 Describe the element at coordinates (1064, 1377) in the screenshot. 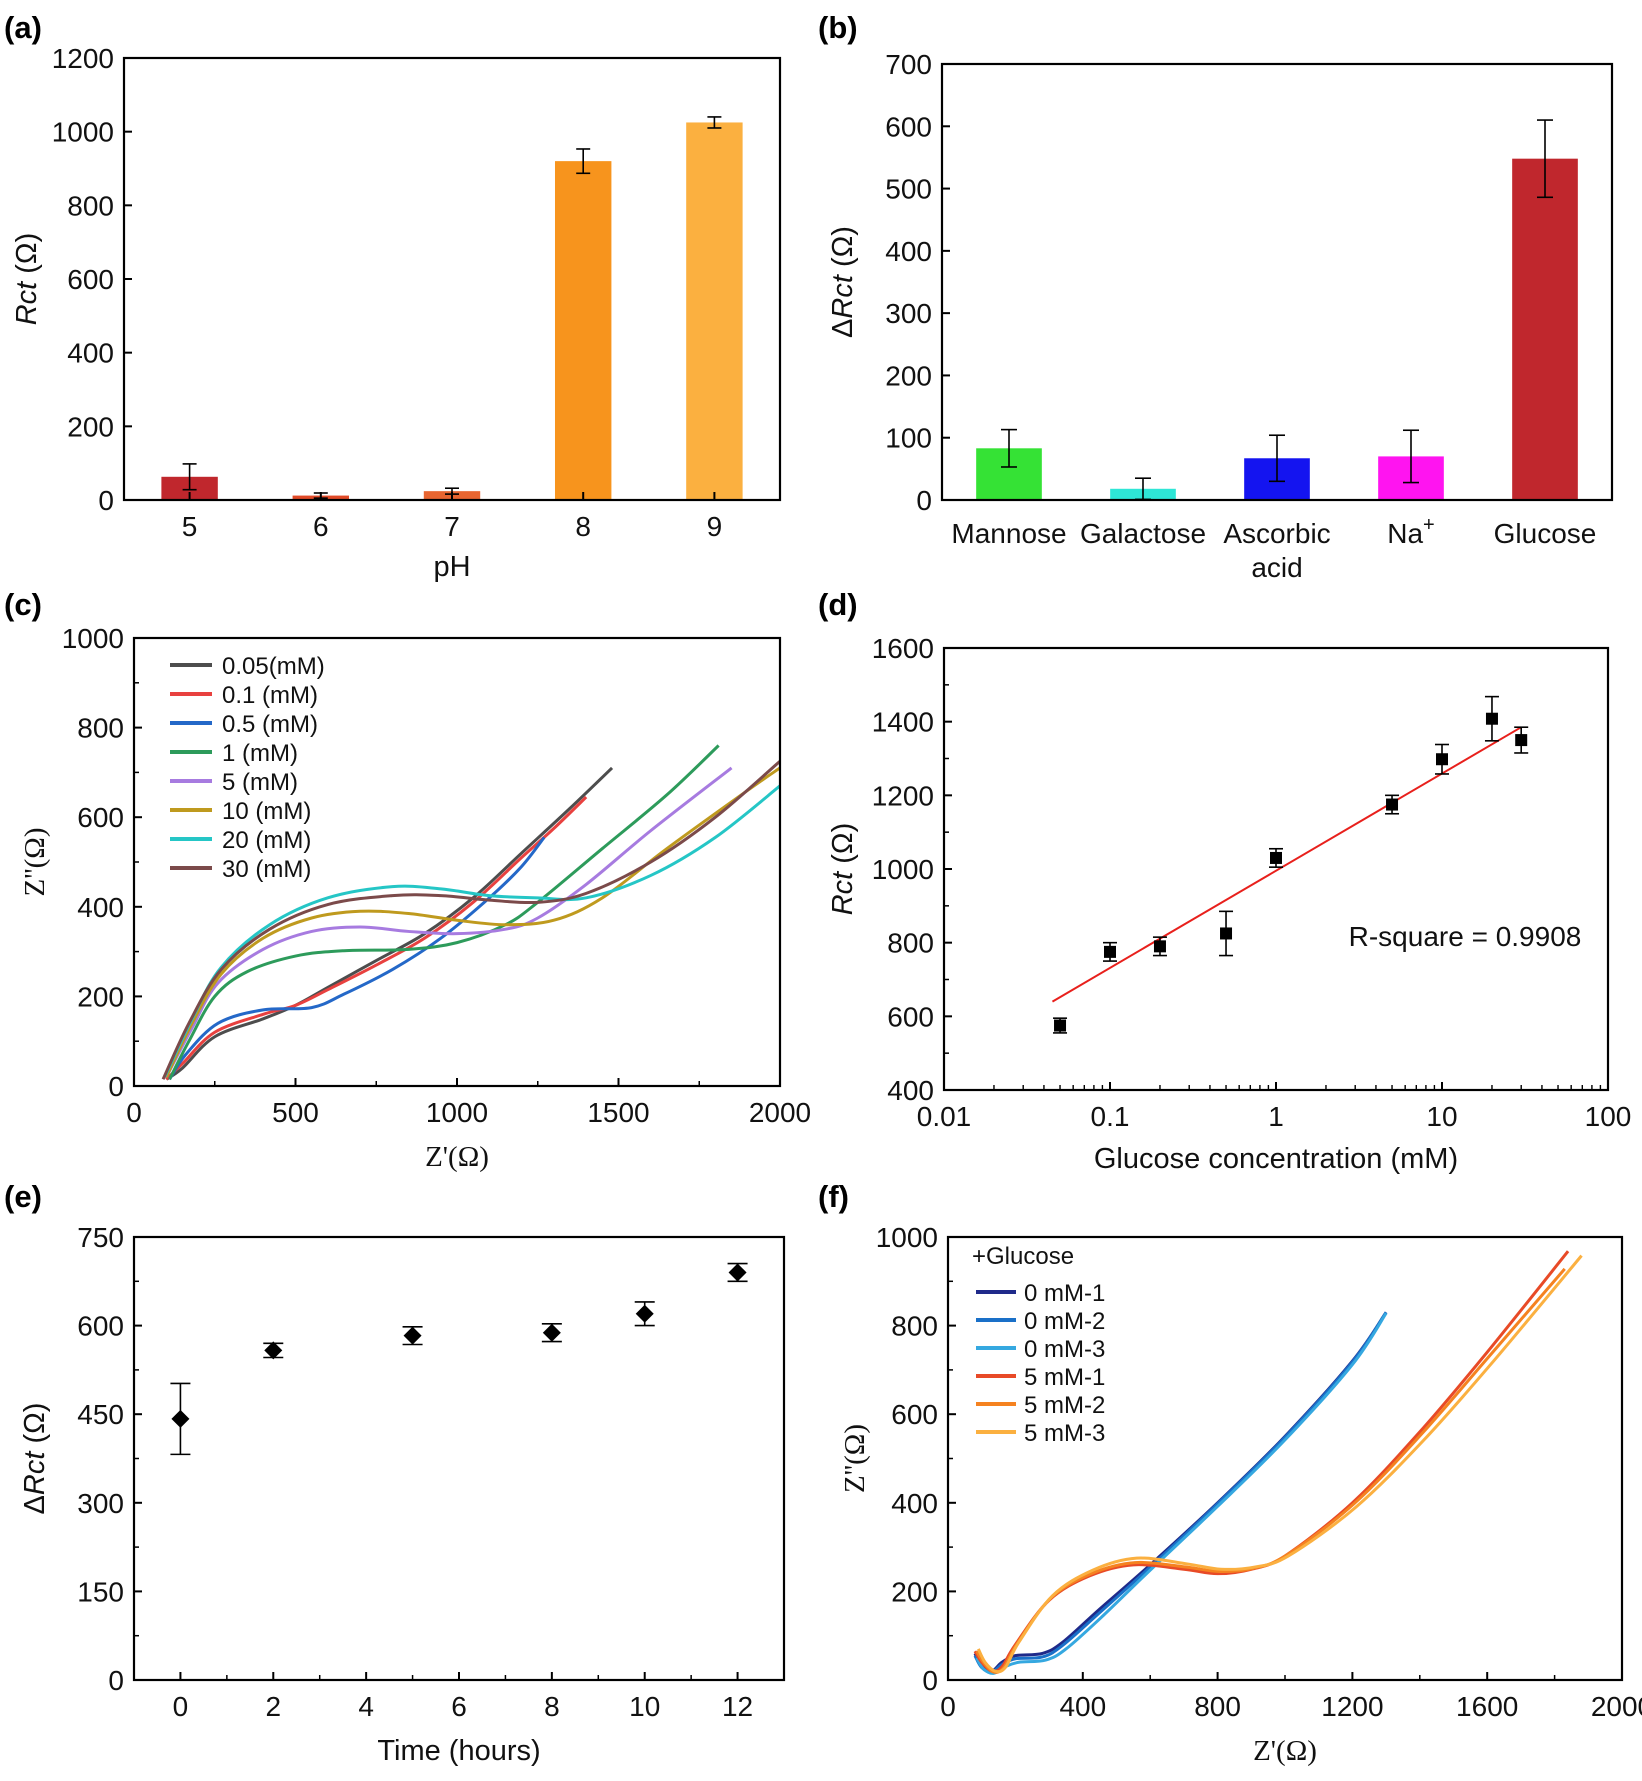

I see `legend-label: 5 mM-1` at that location.